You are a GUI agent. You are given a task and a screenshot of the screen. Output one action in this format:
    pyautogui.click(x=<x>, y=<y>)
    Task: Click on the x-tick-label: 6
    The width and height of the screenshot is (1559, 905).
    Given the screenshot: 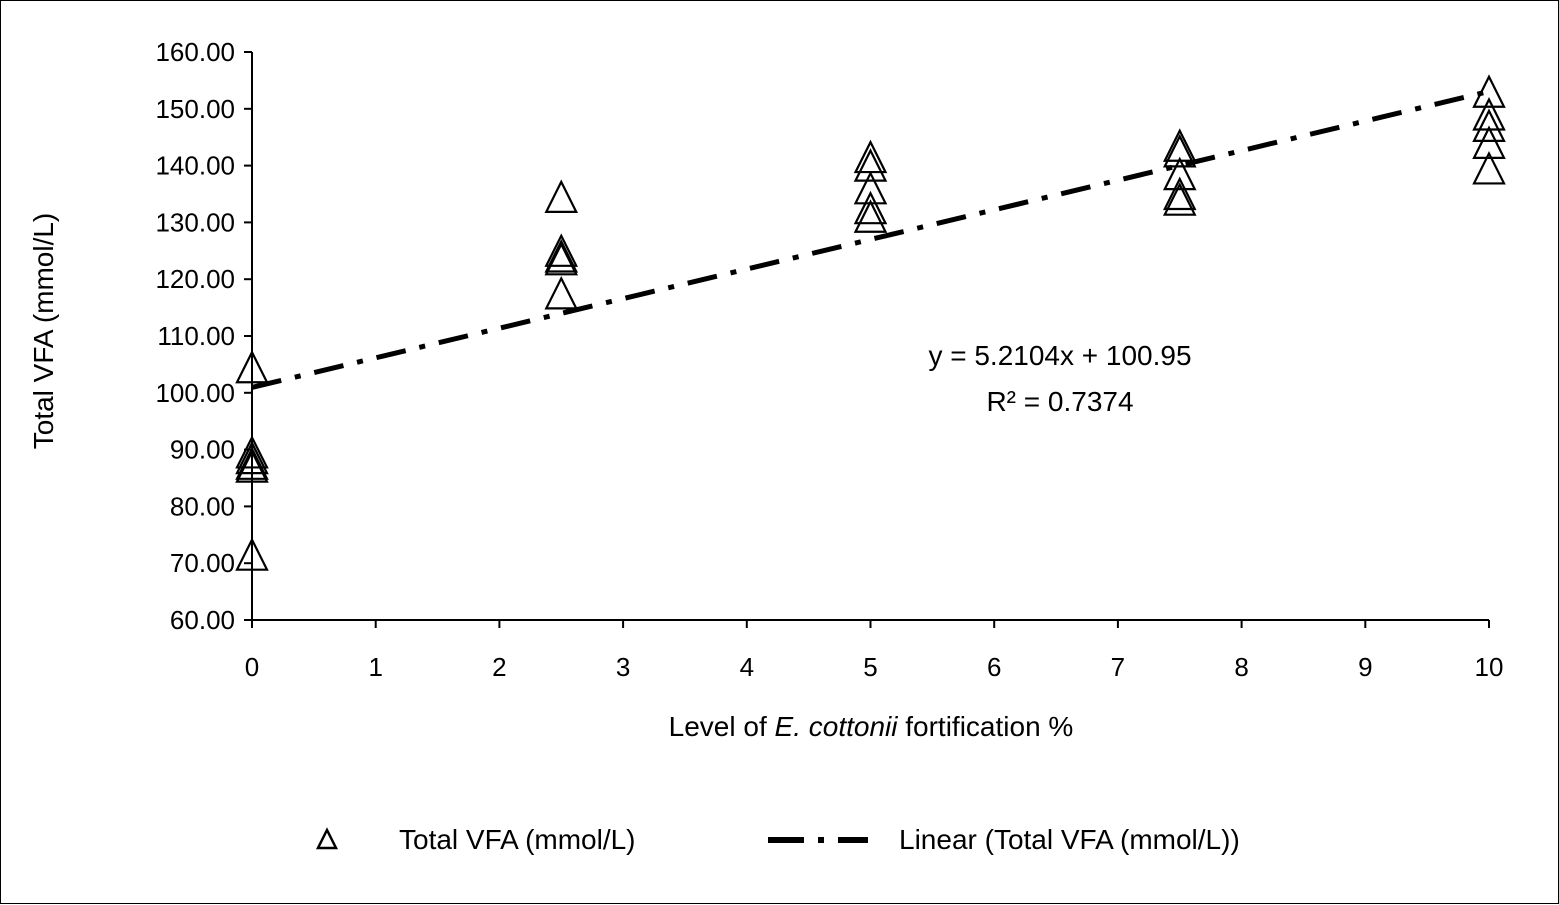 What is the action you would take?
    pyautogui.click(x=994, y=667)
    